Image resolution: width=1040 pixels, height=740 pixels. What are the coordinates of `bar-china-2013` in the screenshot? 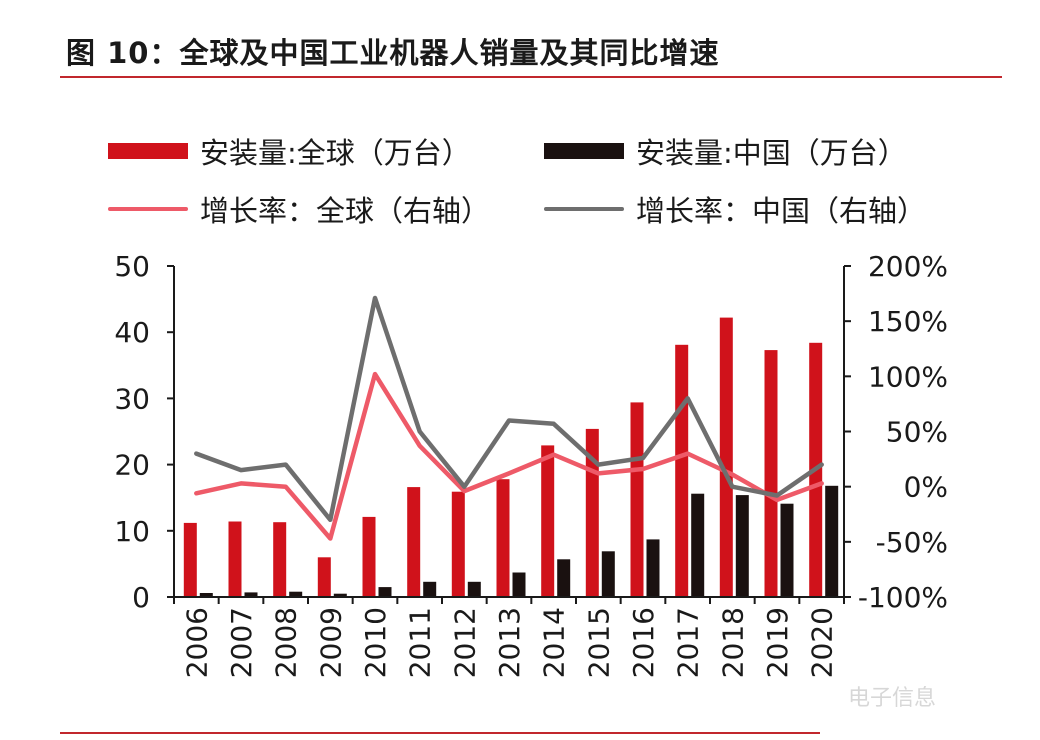 It's located at (519, 584).